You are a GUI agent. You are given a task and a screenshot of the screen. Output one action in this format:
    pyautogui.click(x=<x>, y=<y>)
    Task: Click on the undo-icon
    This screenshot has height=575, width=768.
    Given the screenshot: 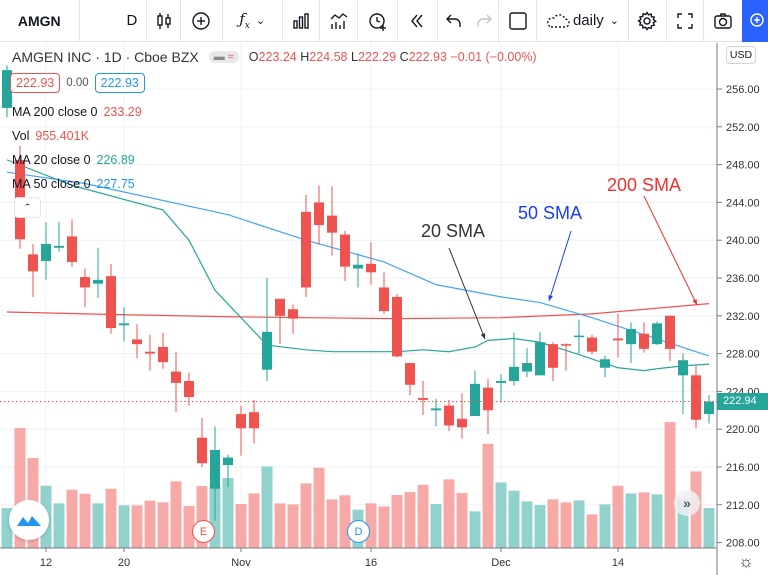 What is the action you would take?
    pyautogui.click(x=453, y=20)
    